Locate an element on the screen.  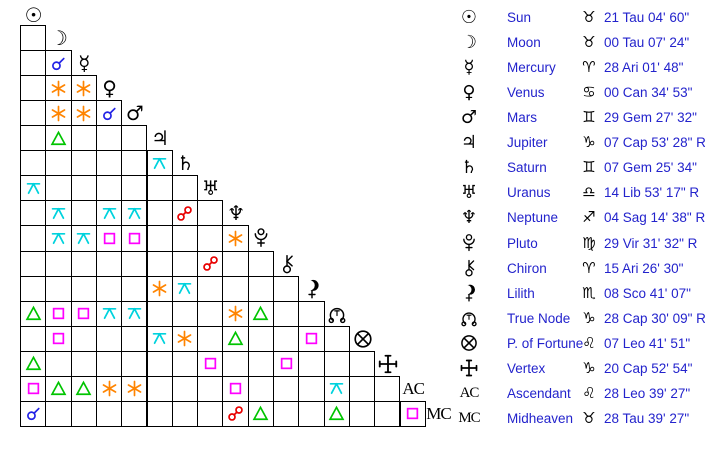
legend-row-p-of-fortune: P. of Fortune ♌ 07 Leo 41' 51" is located at coordinates (578, 343).